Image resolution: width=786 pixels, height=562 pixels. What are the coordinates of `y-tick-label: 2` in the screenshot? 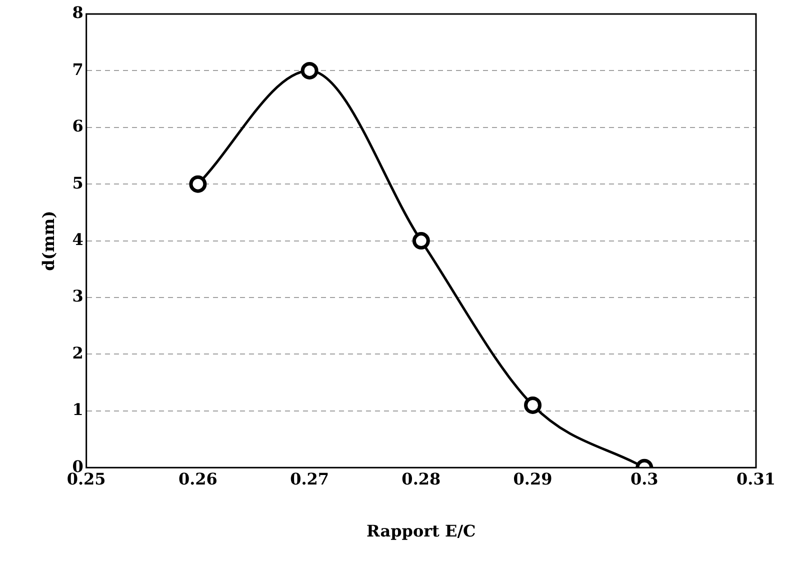 It's located at (78, 352).